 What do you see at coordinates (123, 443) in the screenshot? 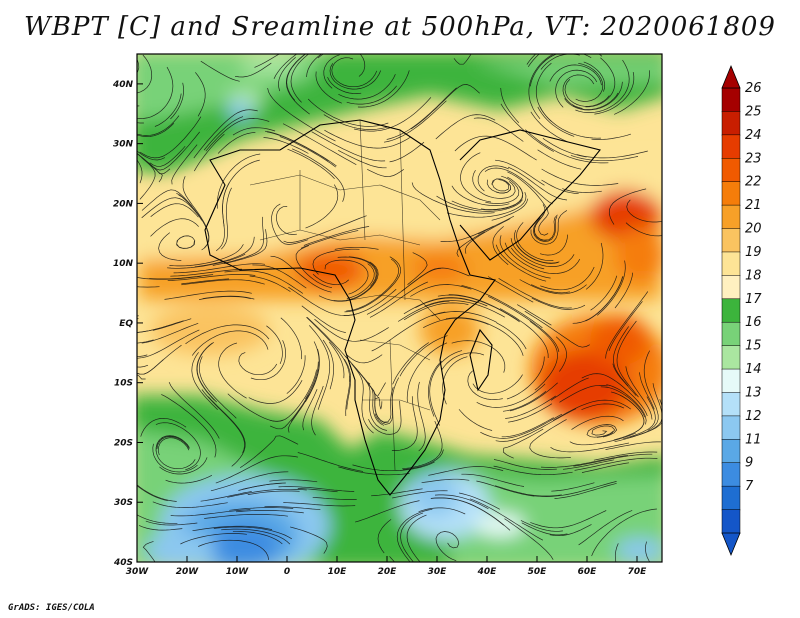
I see `lat-tick-label: 20S` at bounding box center [123, 443].